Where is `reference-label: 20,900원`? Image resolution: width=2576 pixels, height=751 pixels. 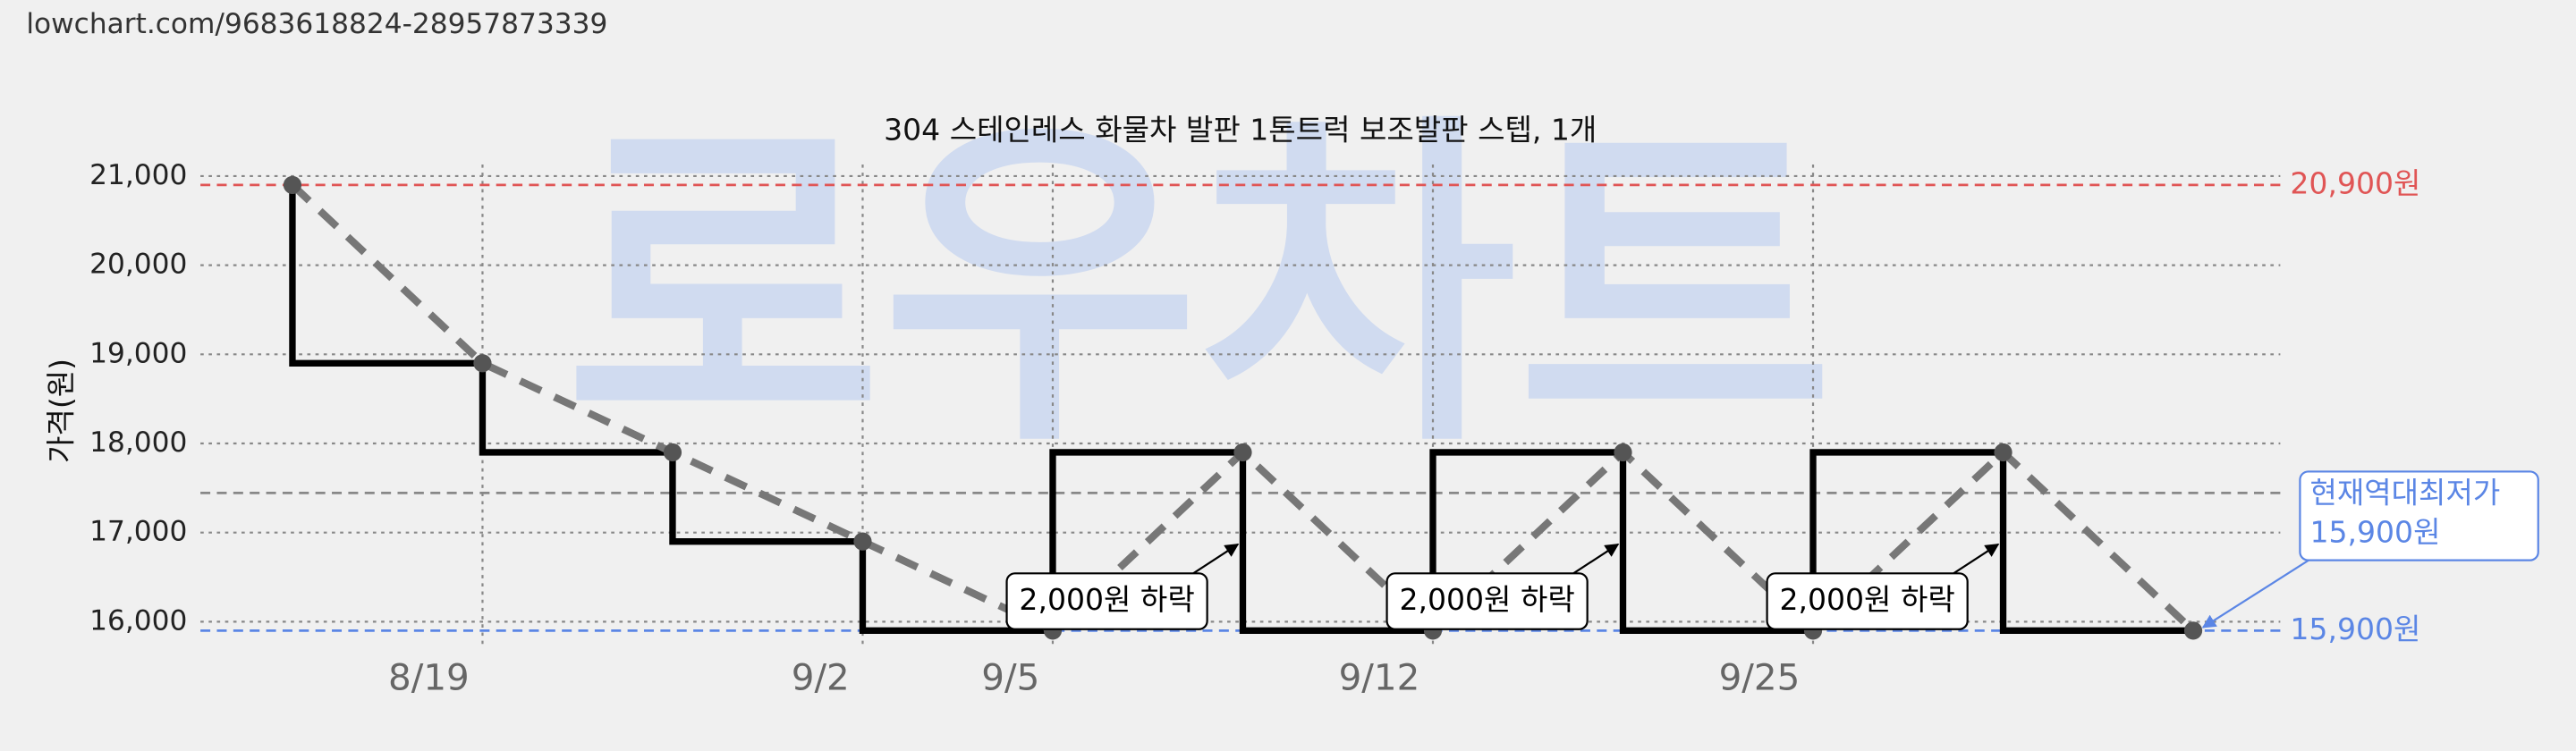
reference-label: 20,900원 is located at coordinates (2355, 183).